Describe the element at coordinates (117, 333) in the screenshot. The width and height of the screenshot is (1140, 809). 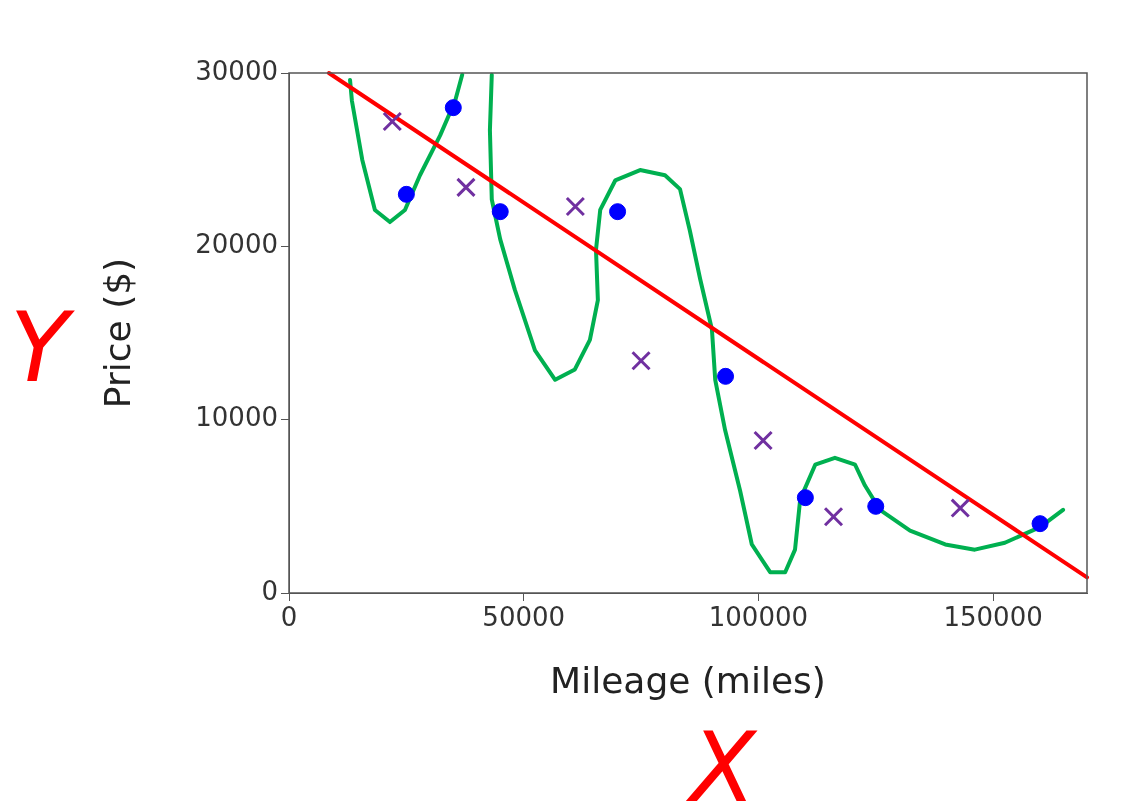
I see `y-axis-title: Price ($)` at that location.